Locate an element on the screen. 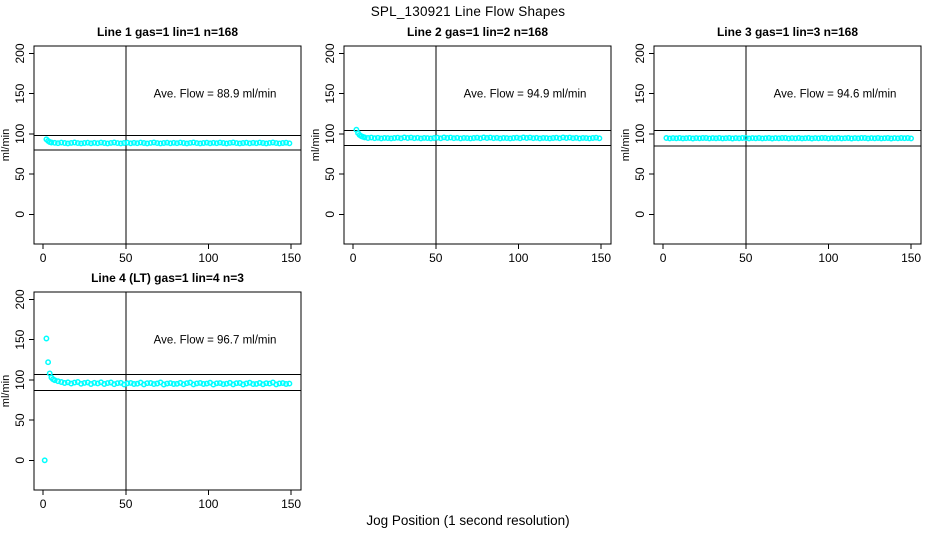 The width and height of the screenshot is (936, 540). ave-flow-annotation: Ave. Flow = 96.7 ml/min is located at coordinates (215, 341).